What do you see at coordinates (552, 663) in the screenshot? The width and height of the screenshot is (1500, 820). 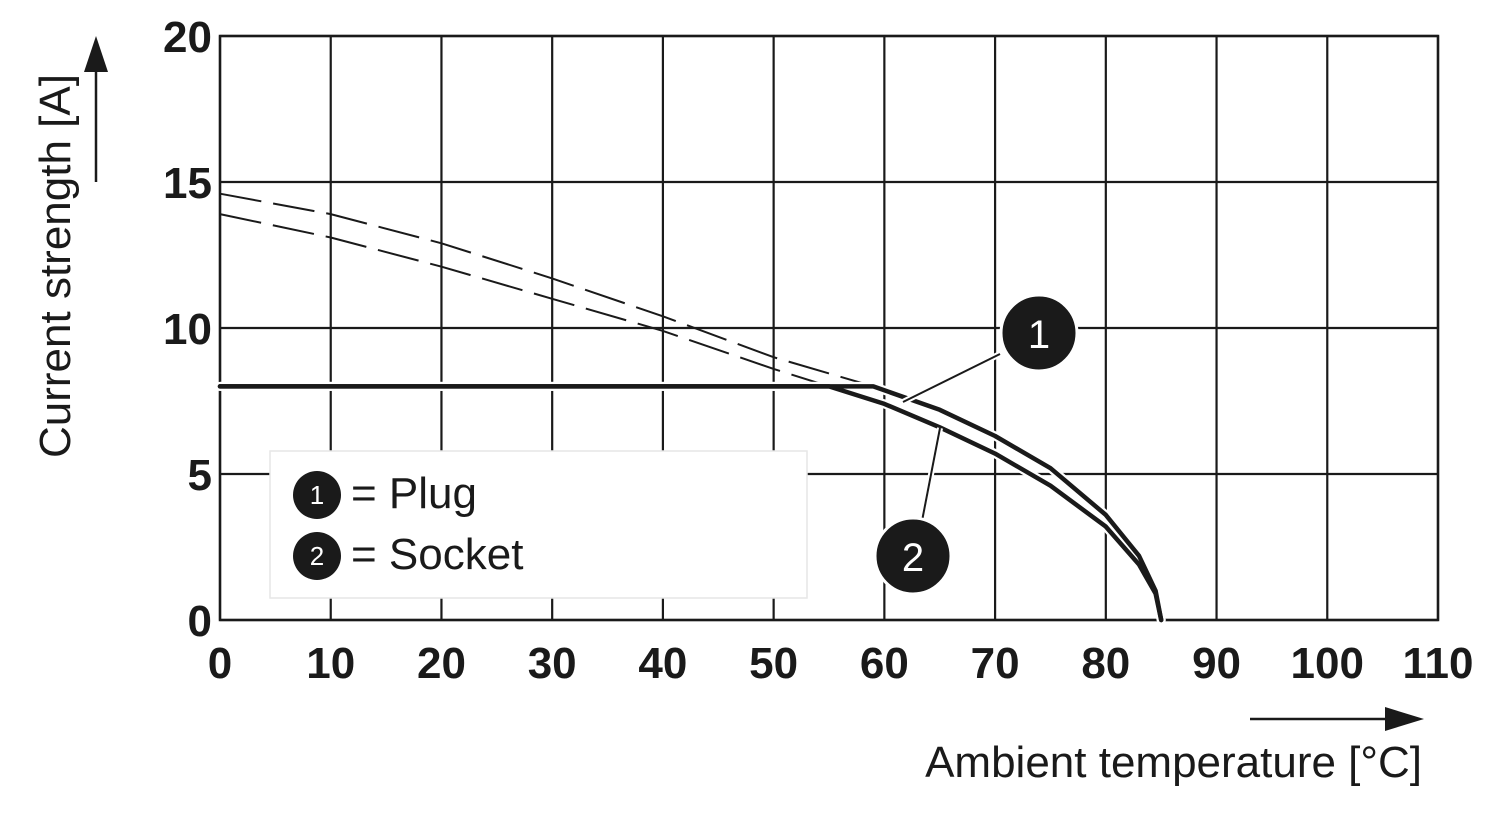 I see `x-tick-label: 30` at bounding box center [552, 663].